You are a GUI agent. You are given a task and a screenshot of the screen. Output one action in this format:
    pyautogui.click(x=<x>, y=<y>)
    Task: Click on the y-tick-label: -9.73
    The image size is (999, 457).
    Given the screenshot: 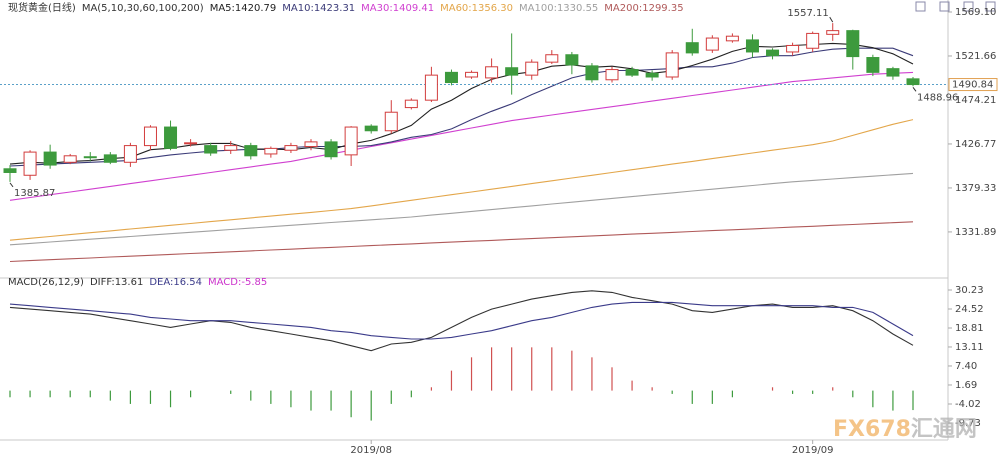 What is the action you would take?
    pyautogui.click(x=968, y=423)
    